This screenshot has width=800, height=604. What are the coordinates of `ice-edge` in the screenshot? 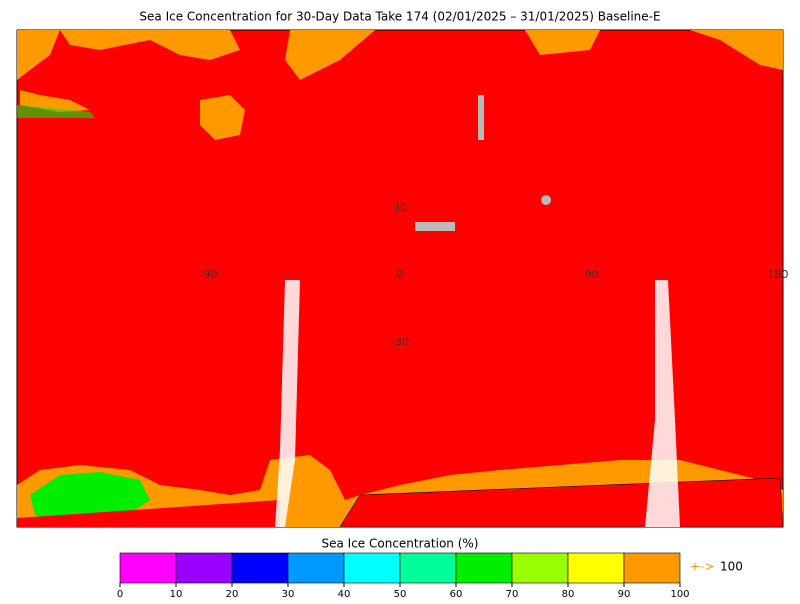 It's located at (56, 111).